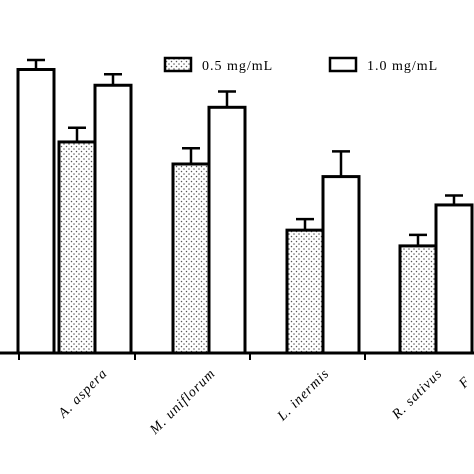 The width and height of the screenshot is (474, 474). I want to click on x-tick-label: A. aspera, so click(83, 394).